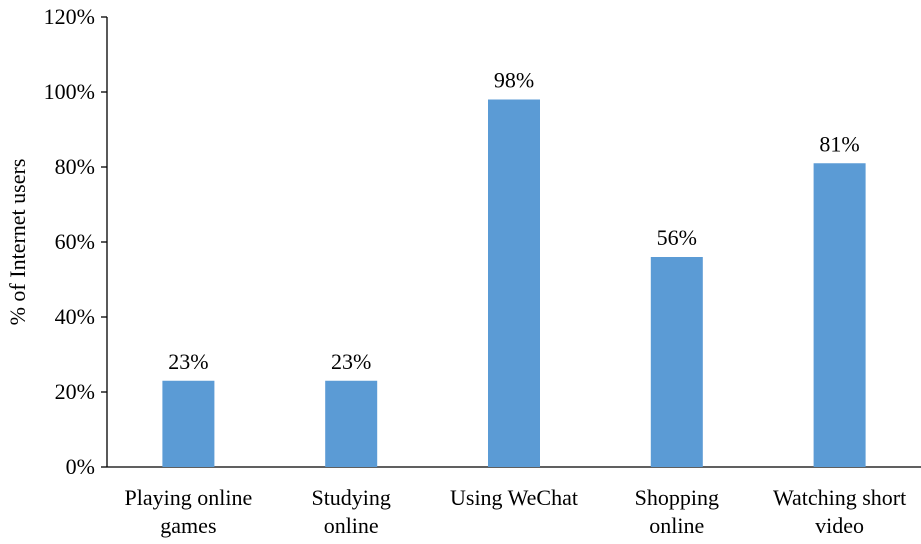  What do you see at coordinates (514, 80) in the screenshot?
I see `data-label: 98%` at bounding box center [514, 80].